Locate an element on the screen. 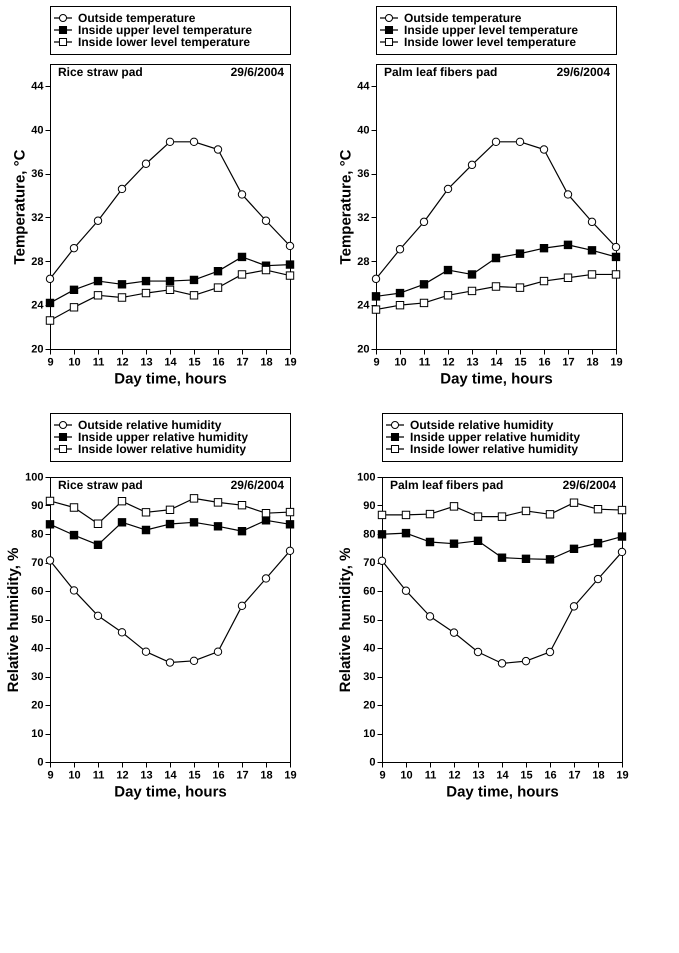  x-tick-label: 18 is located at coordinates (266, 362).